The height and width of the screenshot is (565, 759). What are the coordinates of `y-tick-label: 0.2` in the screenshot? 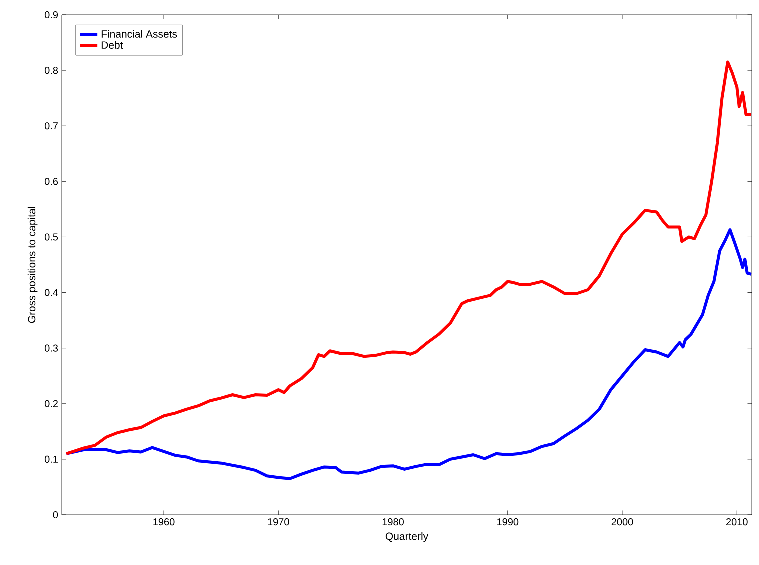 It's located at (51, 404).